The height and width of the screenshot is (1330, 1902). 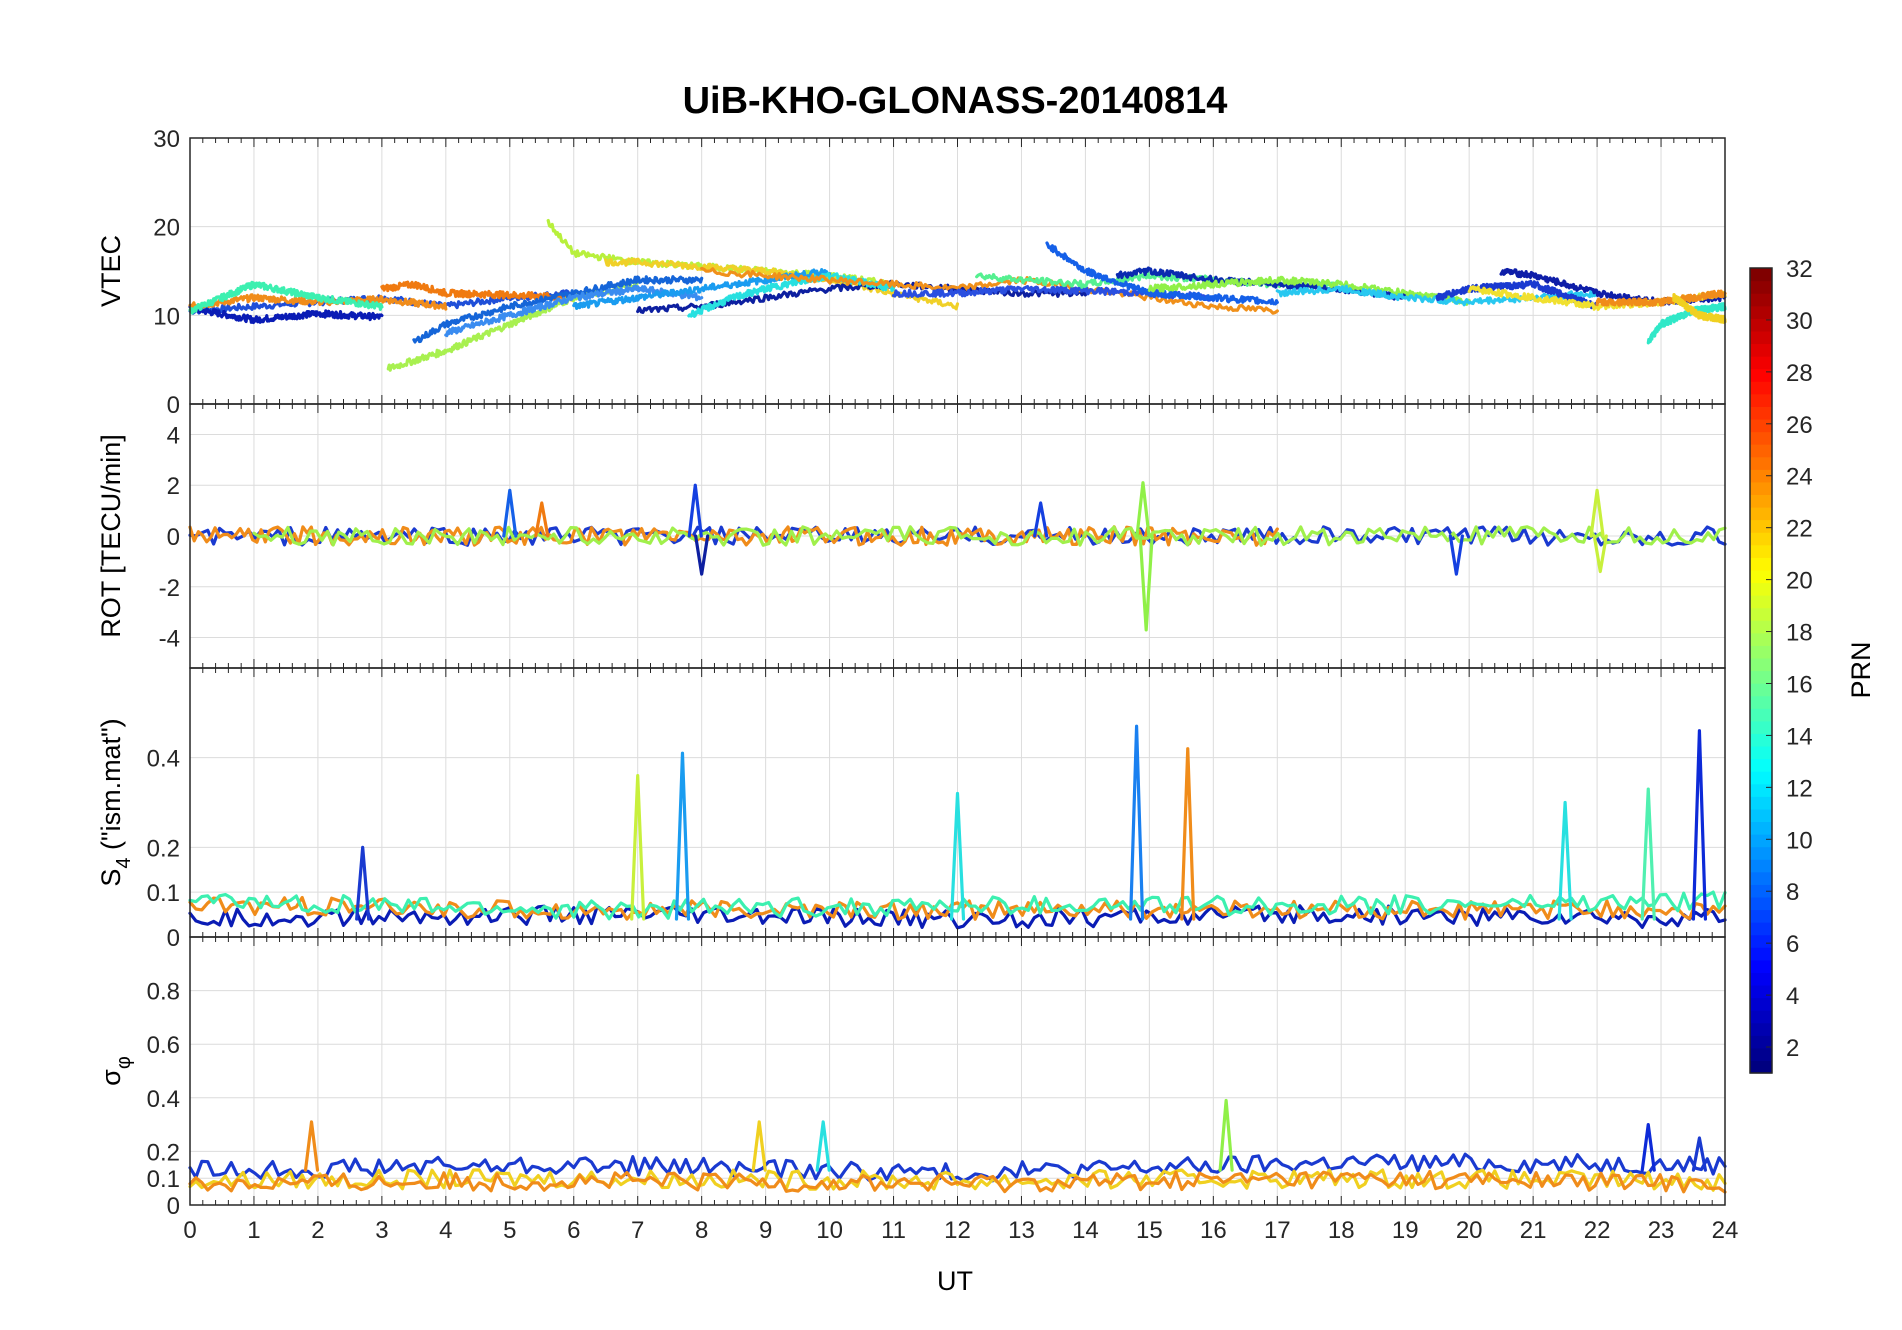 What do you see at coordinates (1469, 1230) in the screenshot?
I see `x-tick-label: 20` at bounding box center [1469, 1230].